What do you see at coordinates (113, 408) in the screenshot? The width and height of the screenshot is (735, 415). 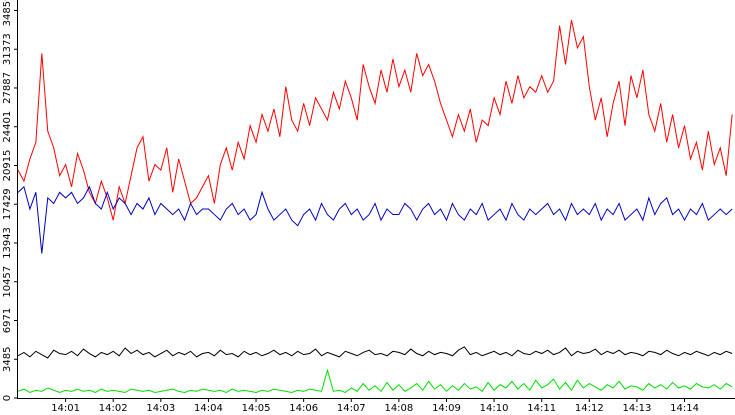 I see `x-tick-label: 14:02` at bounding box center [113, 408].